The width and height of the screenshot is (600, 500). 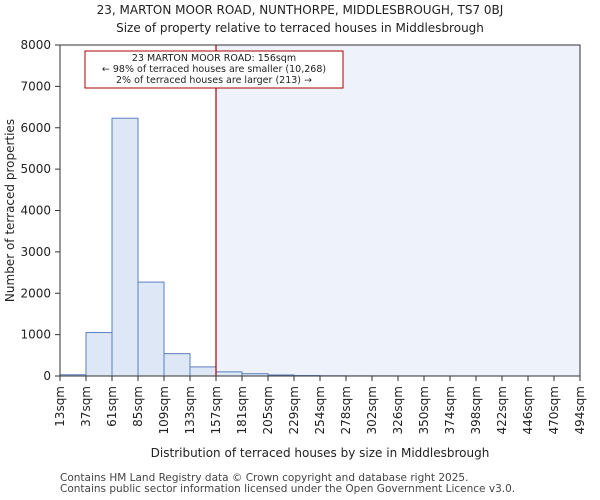 What do you see at coordinates (554, 410) in the screenshot?
I see `x-tick-label: 470sqm` at bounding box center [554, 410].